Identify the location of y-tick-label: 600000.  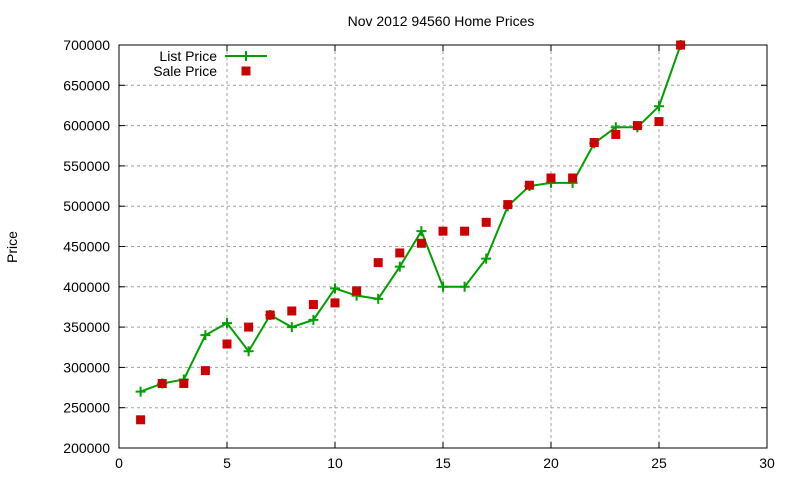
(86, 126).